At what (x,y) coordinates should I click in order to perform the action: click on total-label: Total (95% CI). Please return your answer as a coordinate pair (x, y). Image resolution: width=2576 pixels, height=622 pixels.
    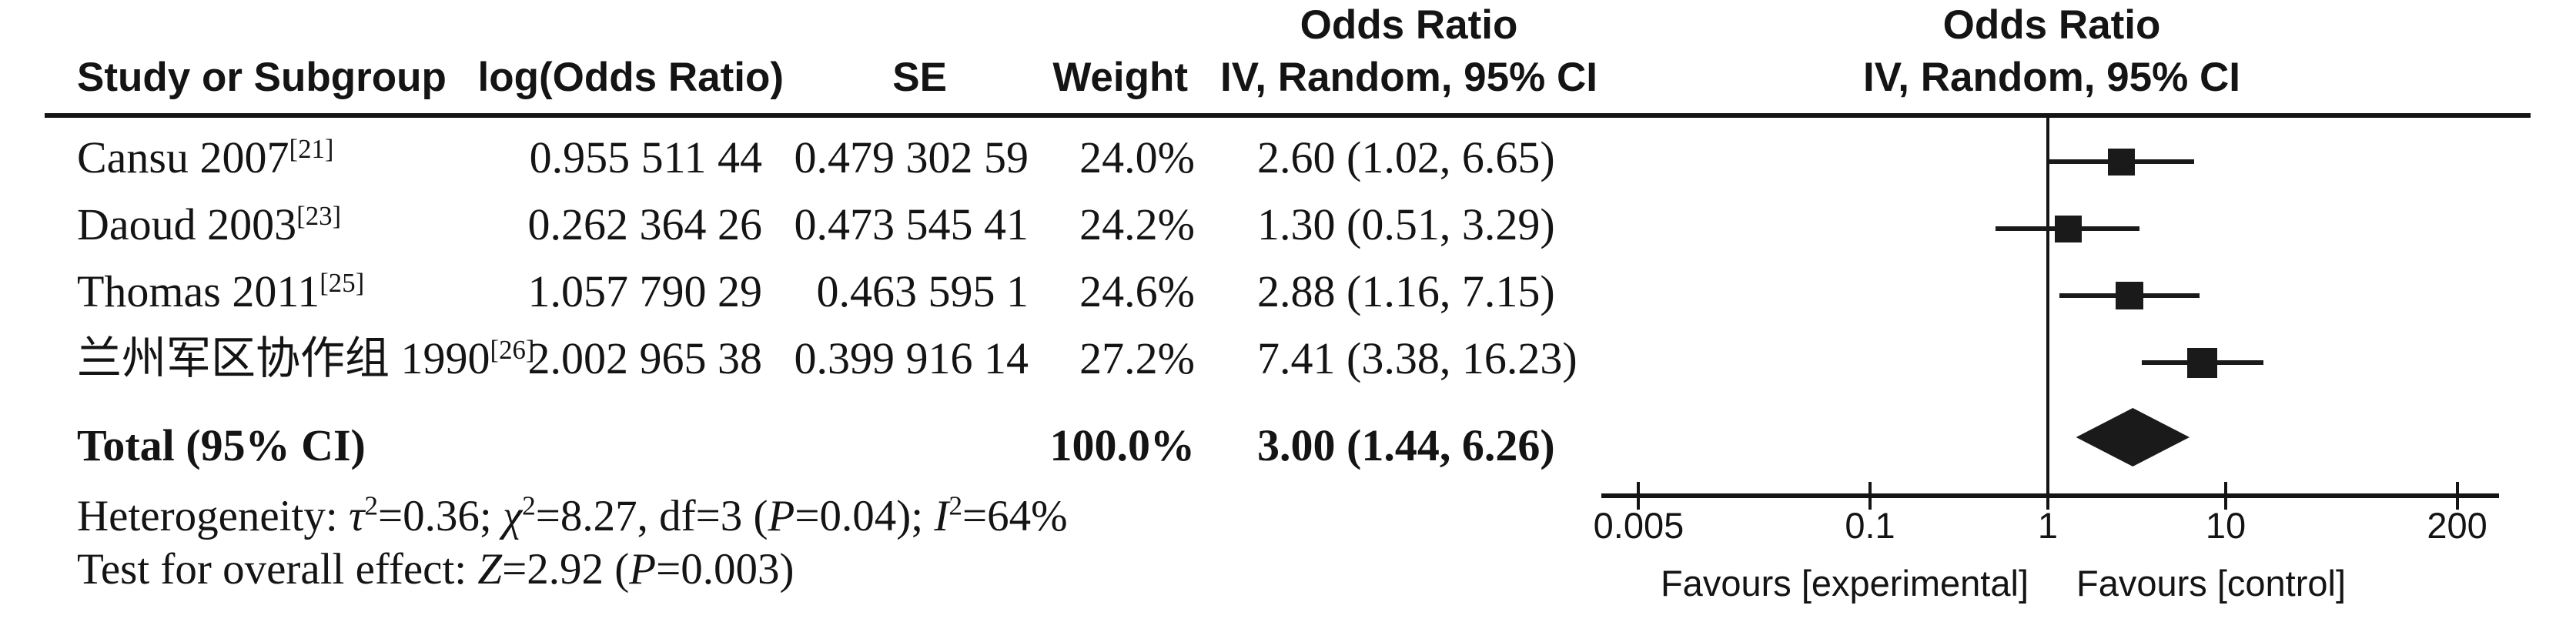
    Looking at the image, I should click on (222, 445).